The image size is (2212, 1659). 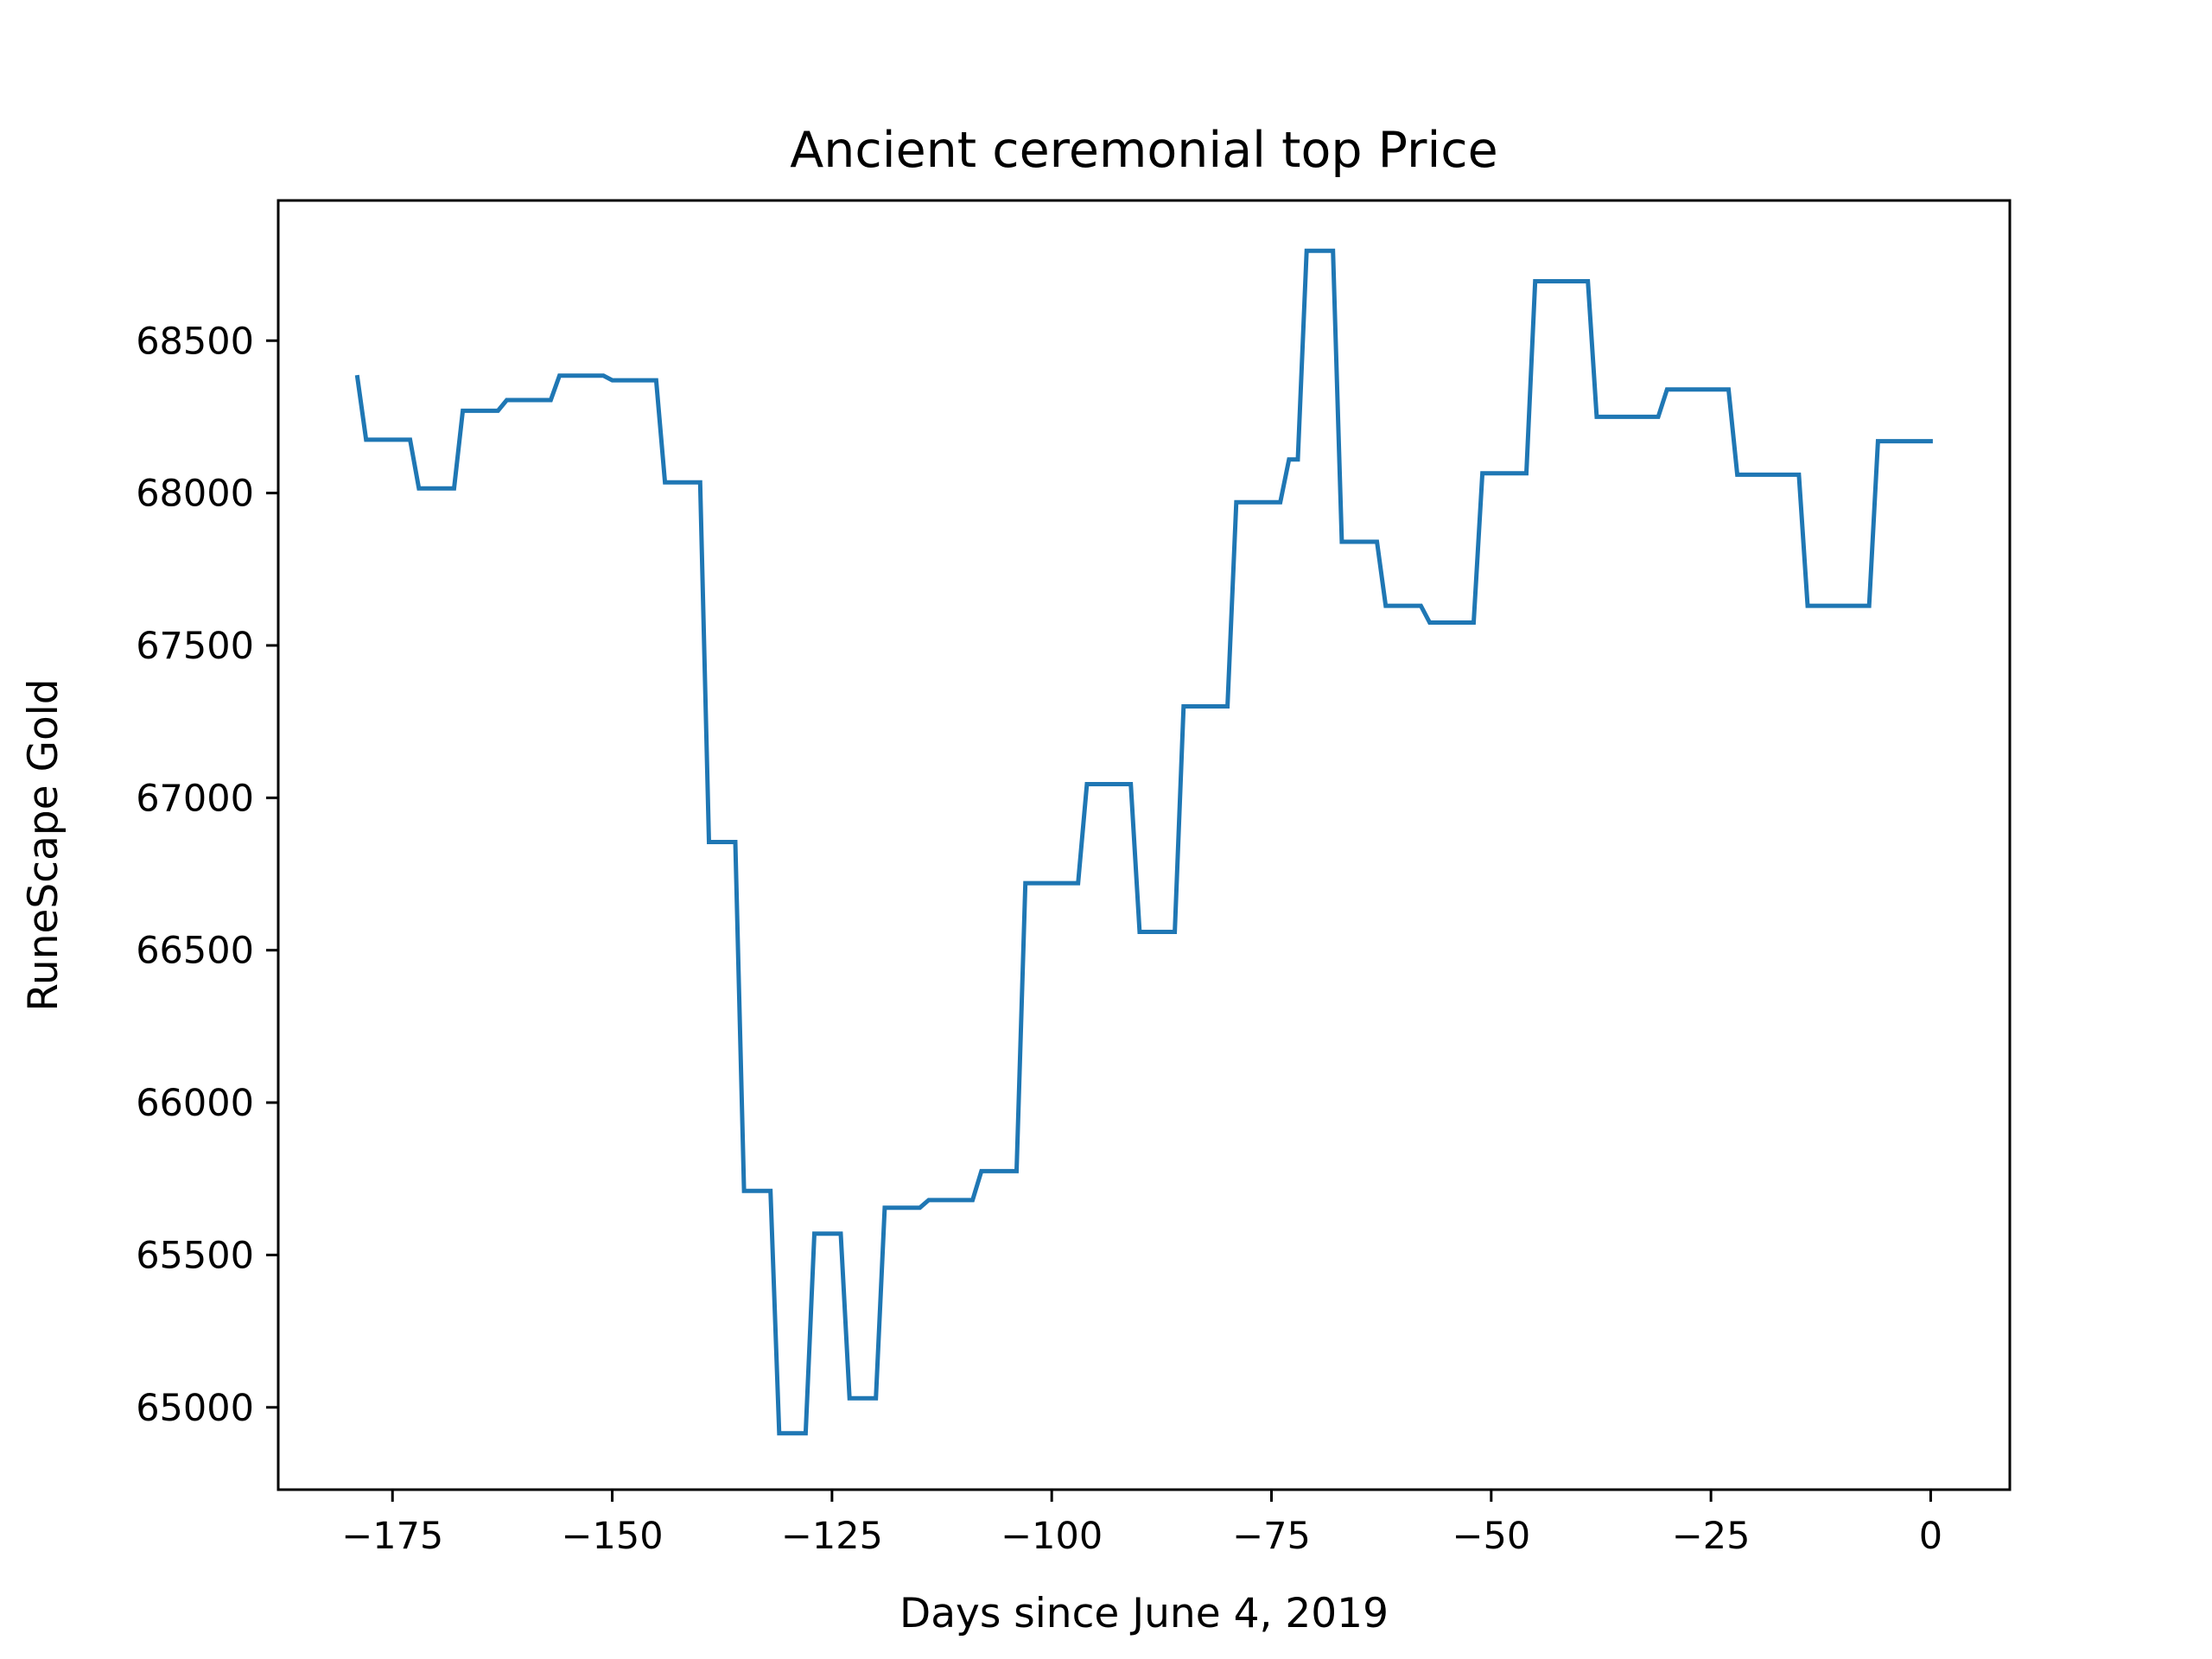 I want to click on y-tick-label: 66000, so click(x=195, y=1103).